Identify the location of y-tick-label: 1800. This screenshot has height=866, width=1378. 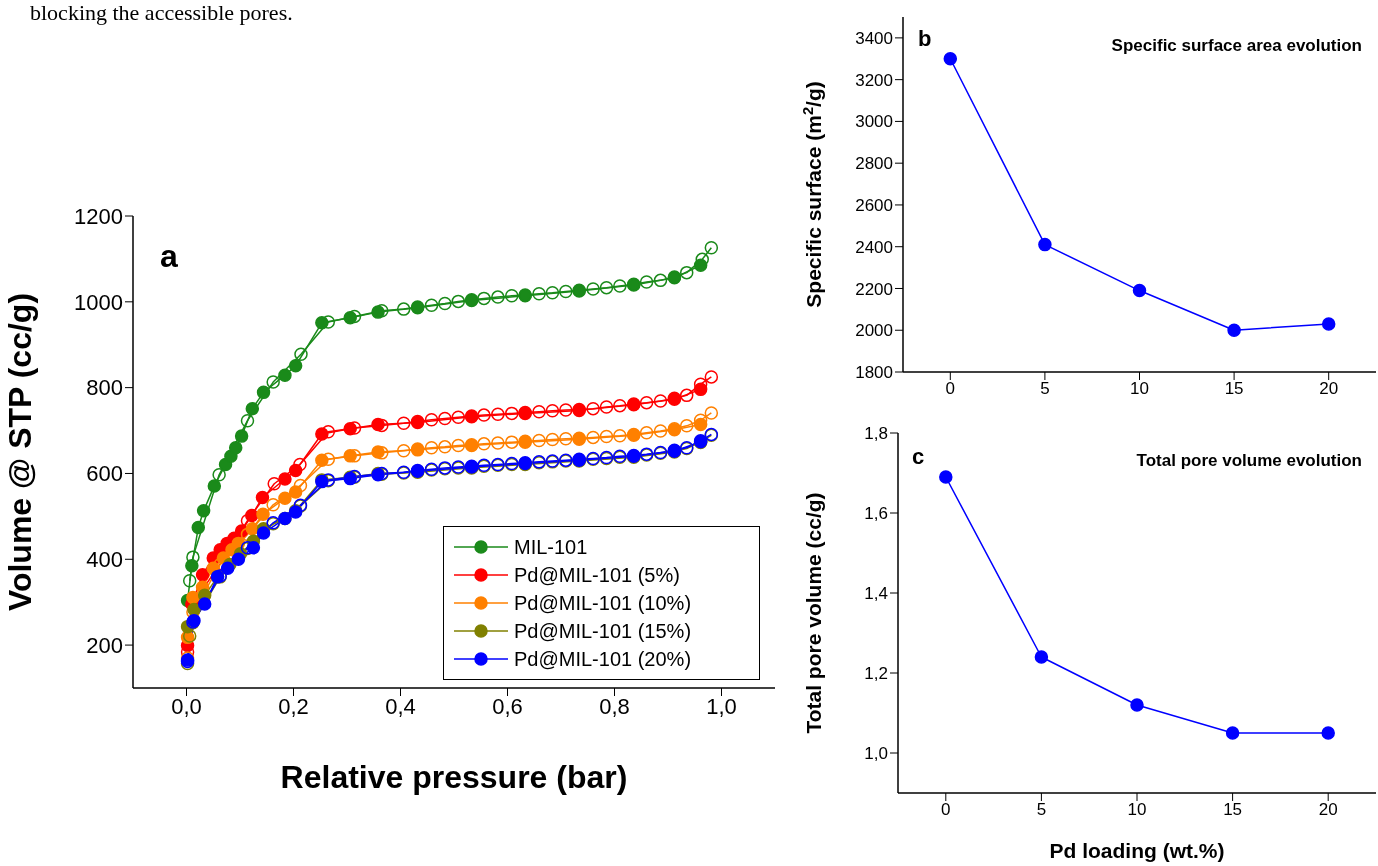
(874, 373).